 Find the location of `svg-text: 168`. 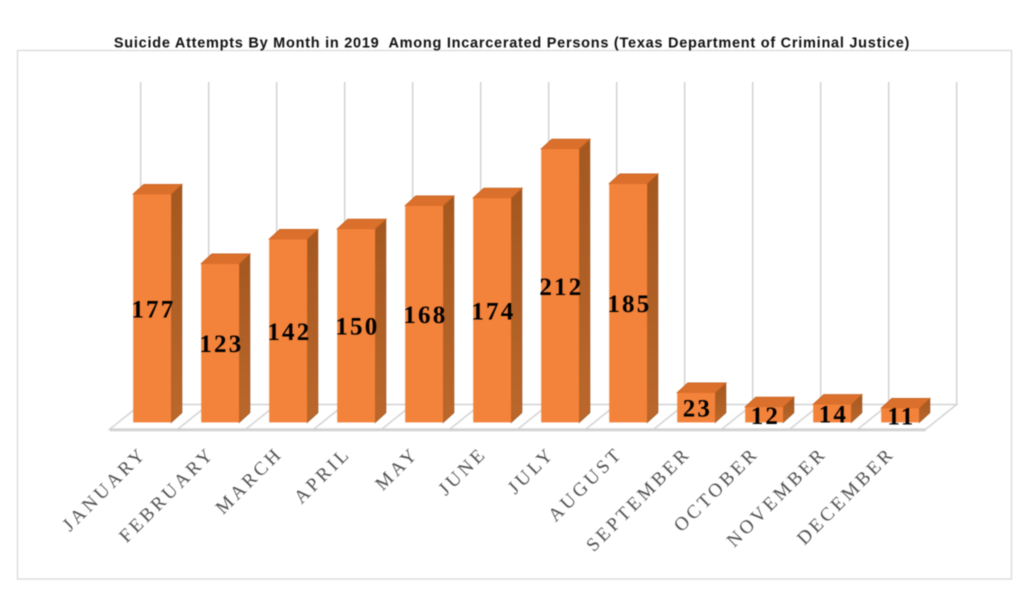

svg-text: 168 is located at coordinates (425, 315).